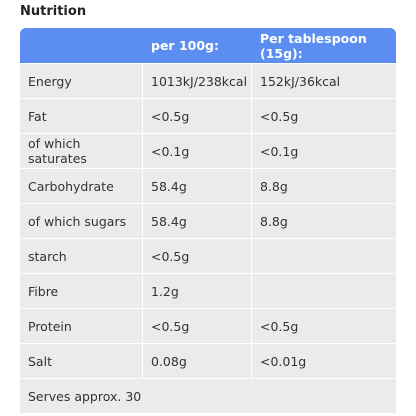 This screenshot has height=416, width=416. What do you see at coordinates (324, 45) in the screenshot?
I see `column-header: Per tablespoon (15g):` at bounding box center [324, 45].